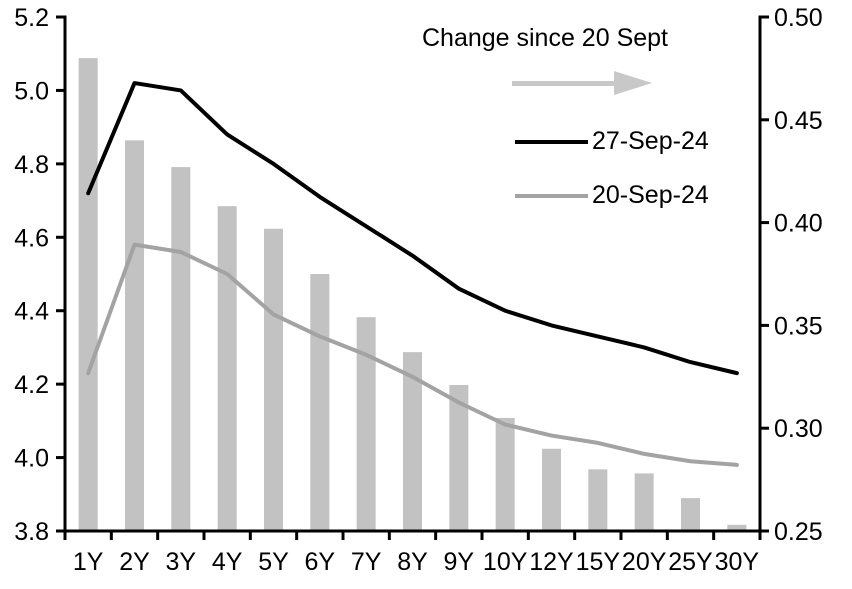  I want to click on x-axis-label-7Y: 7Y, so click(366, 562).